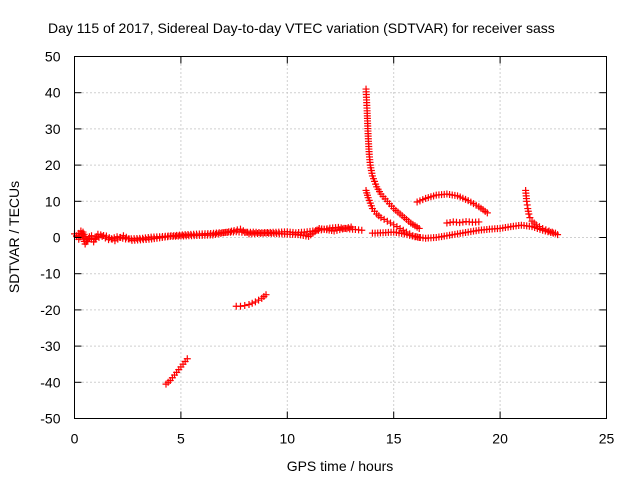 This screenshot has height=480, width=640. Describe the element at coordinates (53, 57) in the screenshot. I see `y-tick-label: 50` at that location.